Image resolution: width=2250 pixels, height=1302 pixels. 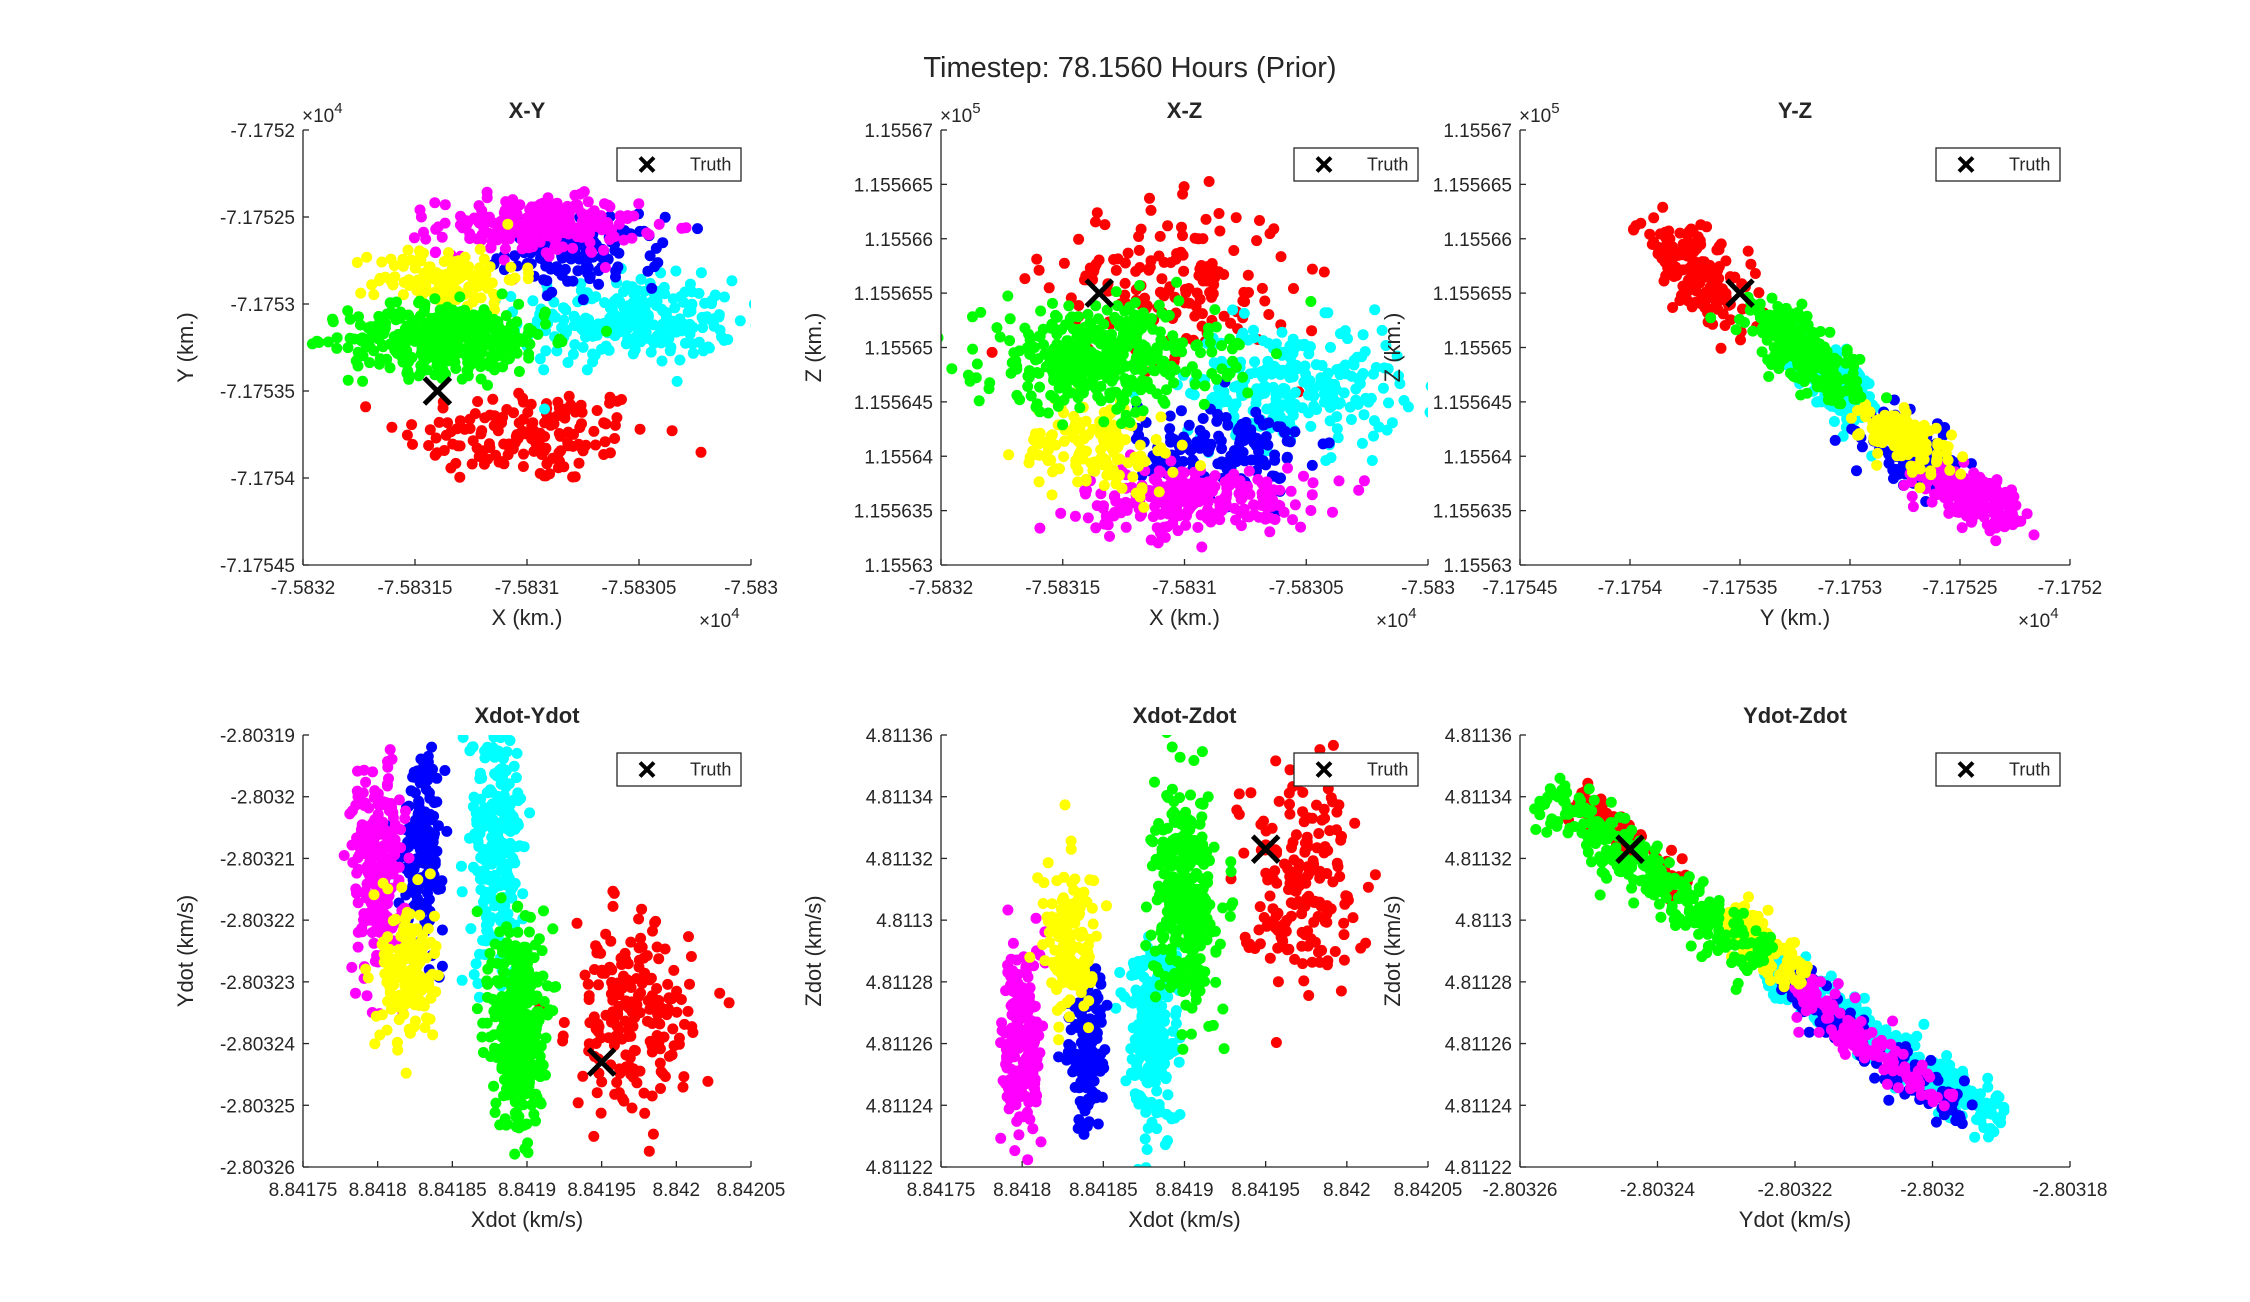 What do you see at coordinates (893, 512) in the screenshot?
I see `y-tick-label: 1.155635` at bounding box center [893, 512].